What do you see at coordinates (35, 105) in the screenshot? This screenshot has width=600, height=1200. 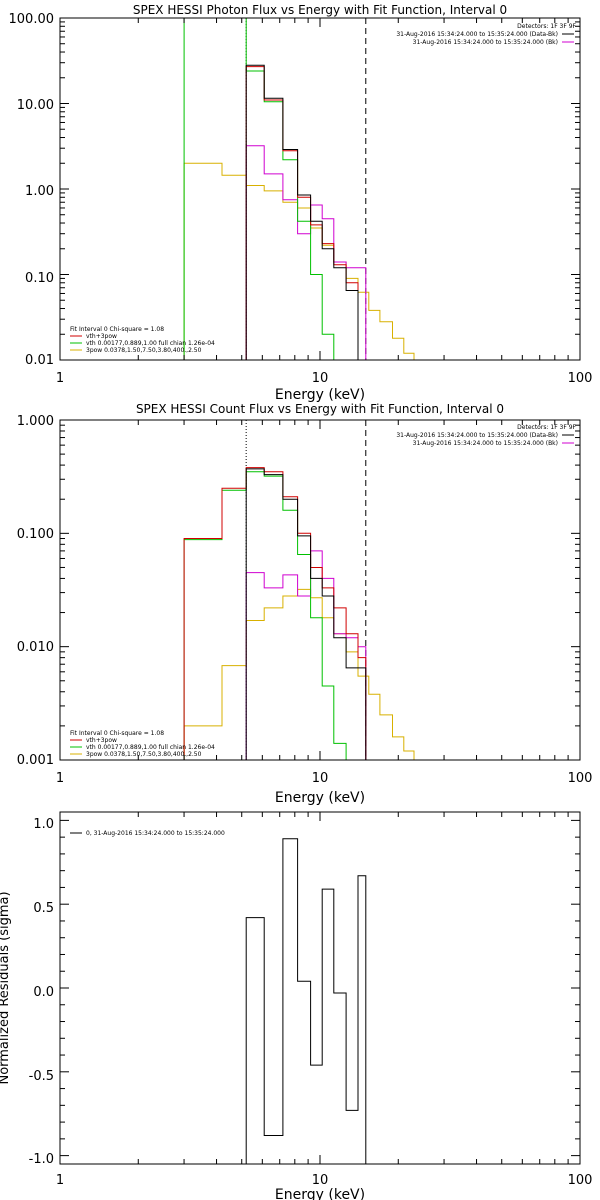 I see `photon-ytick-label: 10.00` at bounding box center [35, 105].